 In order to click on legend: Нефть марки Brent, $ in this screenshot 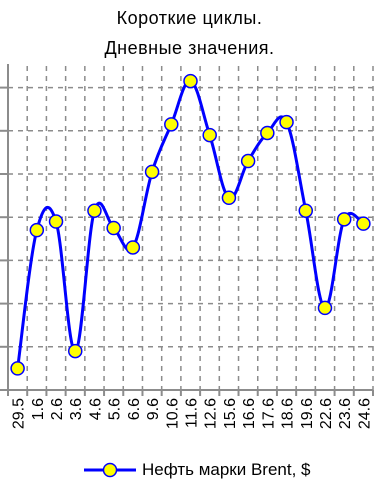, I will do `click(196, 470)`.